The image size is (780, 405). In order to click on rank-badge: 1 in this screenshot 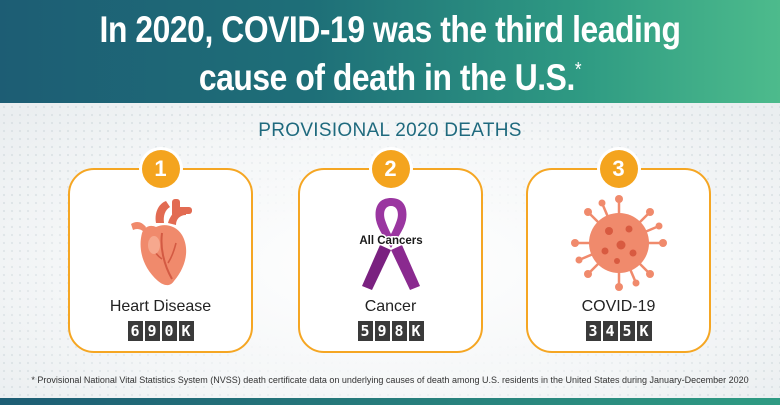, I will do `click(160, 169)`.